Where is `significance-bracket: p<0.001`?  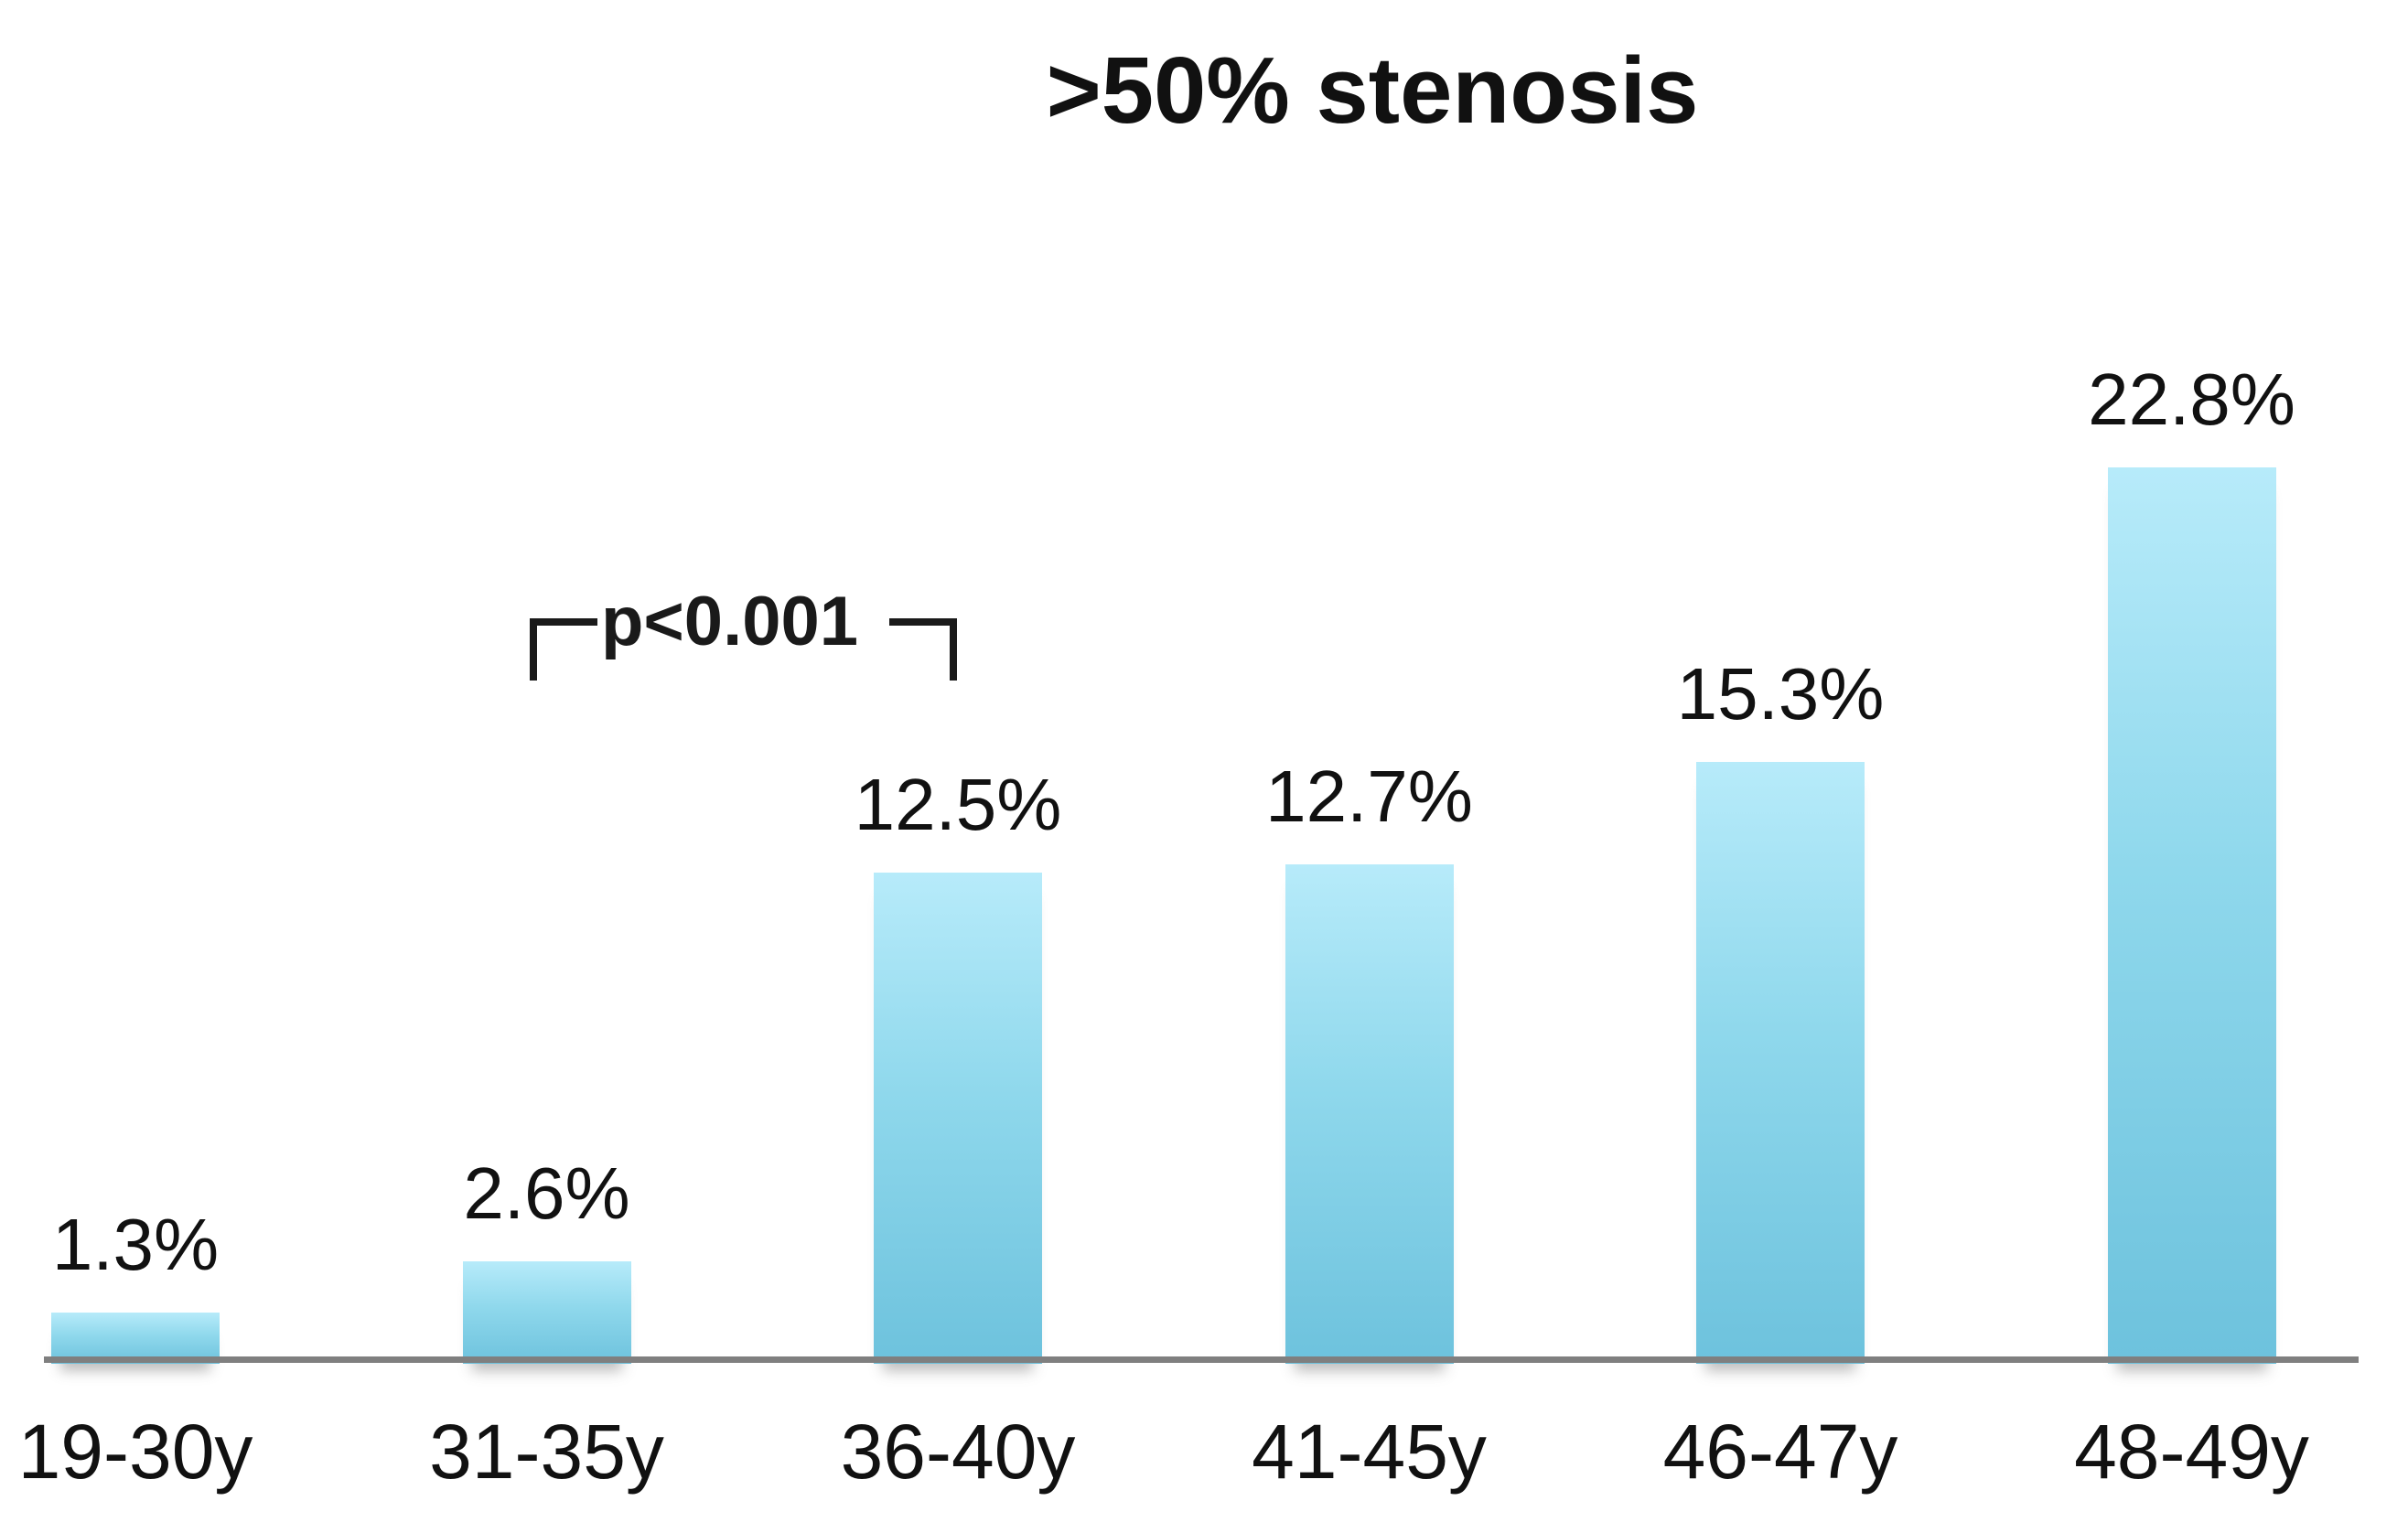 significance-bracket: p<0.001 is located at coordinates (743, 634).